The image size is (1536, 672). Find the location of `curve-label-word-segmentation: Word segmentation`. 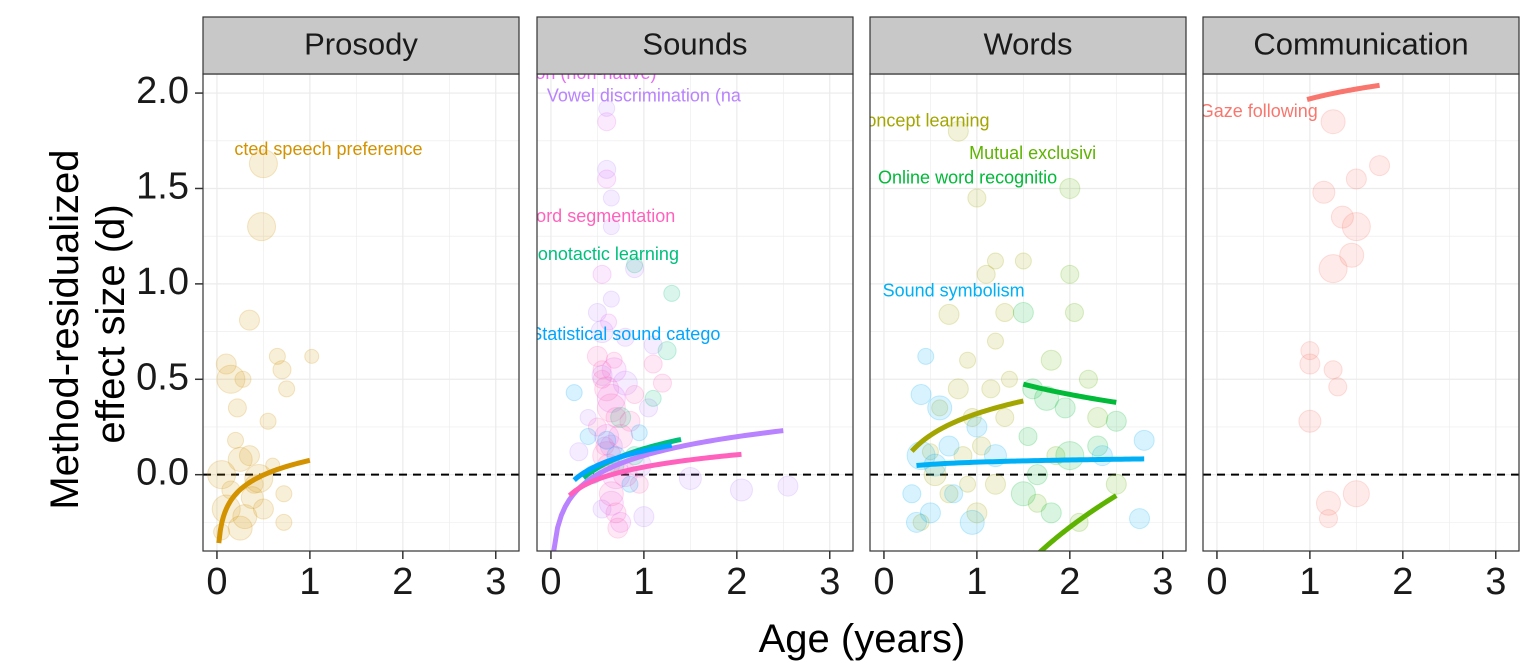

curve-label-word-segmentation: Word segmentation is located at coordinates (598, 216).